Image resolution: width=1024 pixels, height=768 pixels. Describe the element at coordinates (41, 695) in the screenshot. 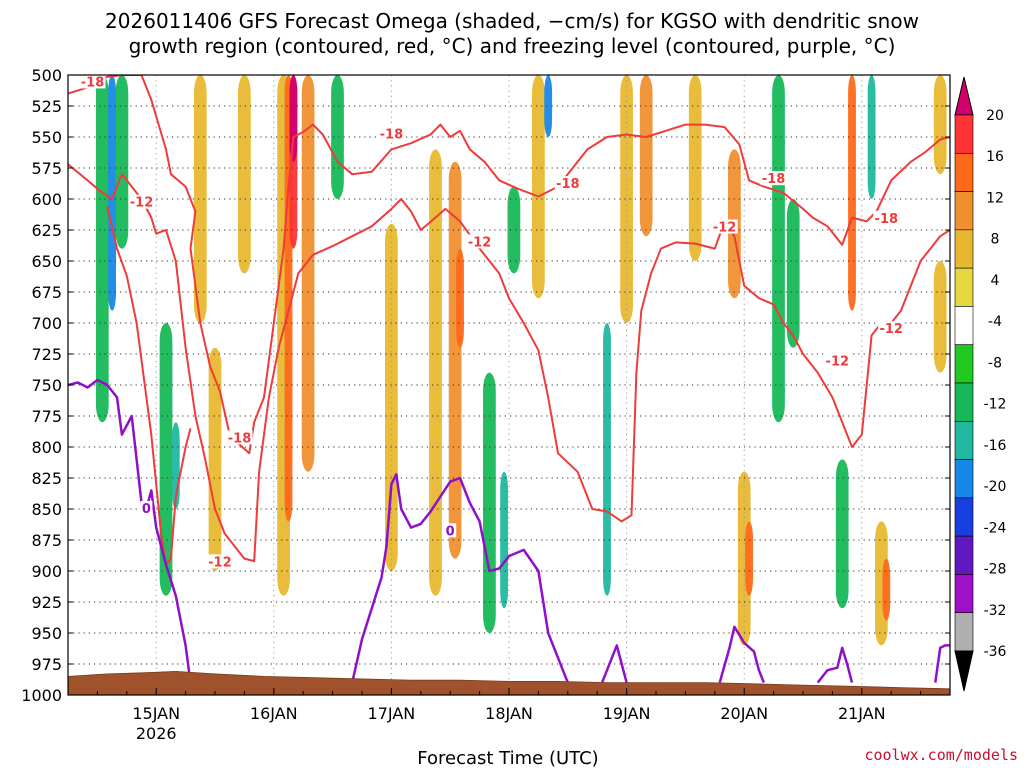

I see `y-tick-label: 1000` at that location.